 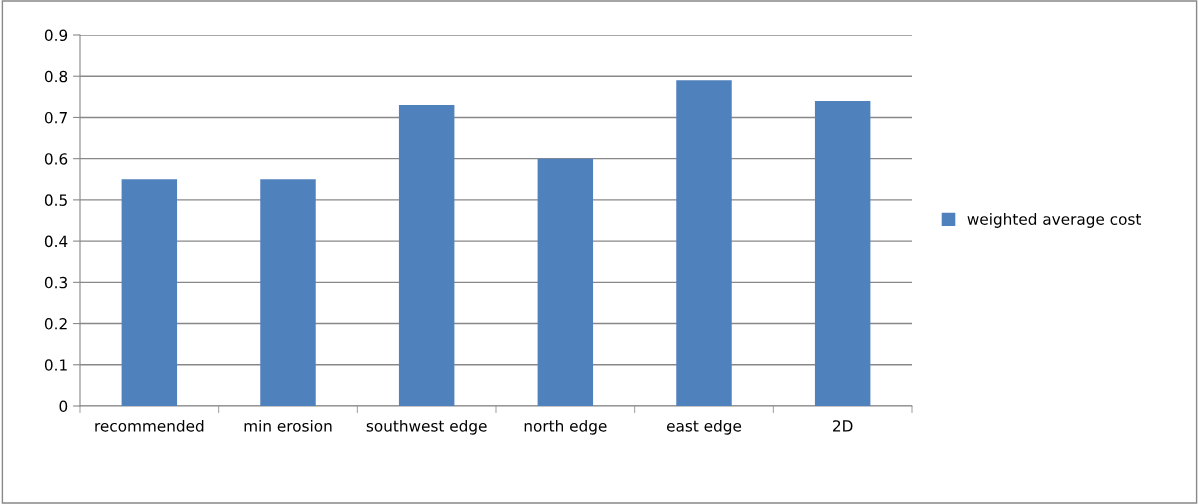 What do you see at coordinates (55, 117) in the screenshot?
I see `y-tick-label: 0.7` at bounding box center [55, 117].